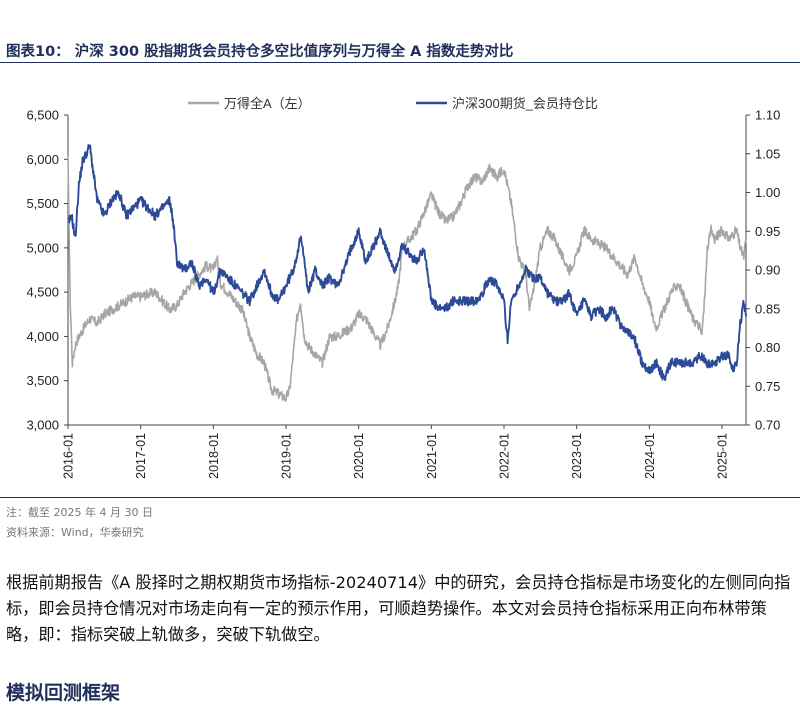 The image size is (800, 710). Describe the element at coordinates (267, 103) in the screenshot. I see `legend-label-wind-a: 万得全A（左）` at that location.